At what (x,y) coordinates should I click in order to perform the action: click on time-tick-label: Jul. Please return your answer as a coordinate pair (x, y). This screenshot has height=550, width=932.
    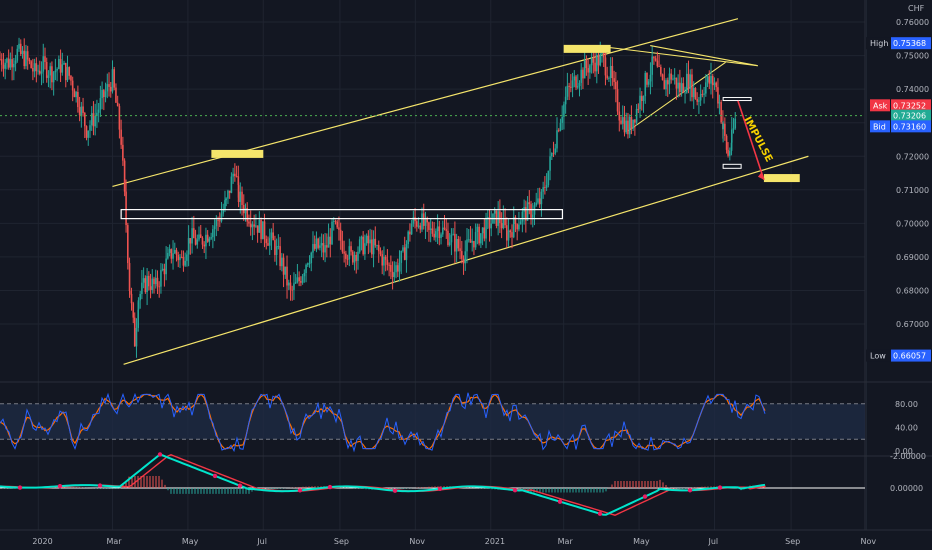
    Looking at the image, I should click on (712, 541).